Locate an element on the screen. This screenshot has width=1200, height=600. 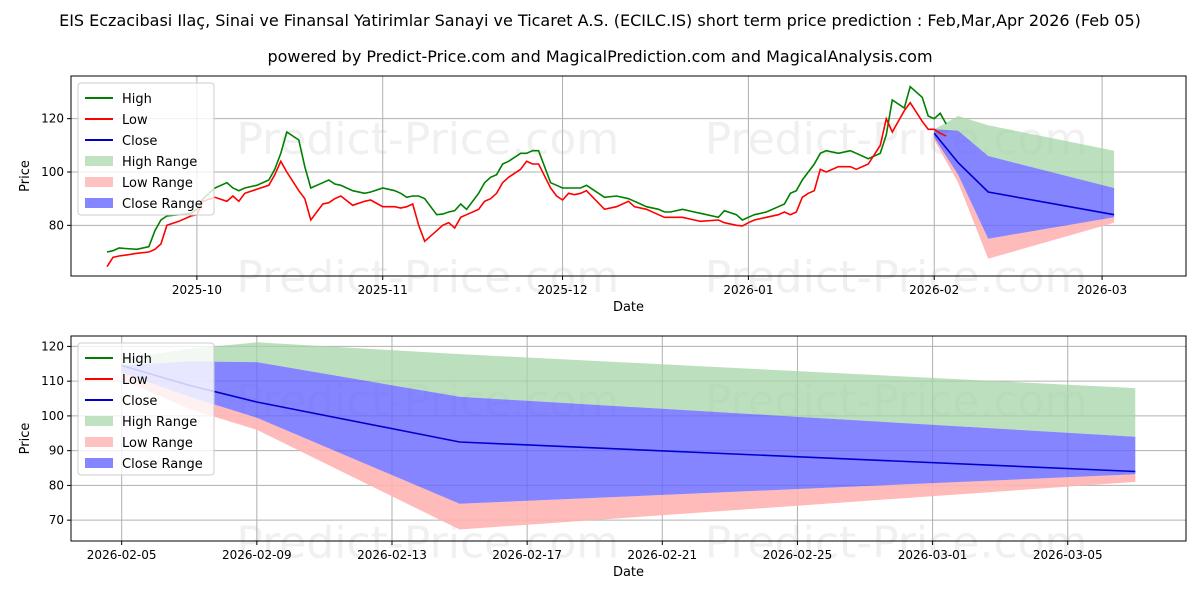
close-range-band is located at coordinates (1024, 184).